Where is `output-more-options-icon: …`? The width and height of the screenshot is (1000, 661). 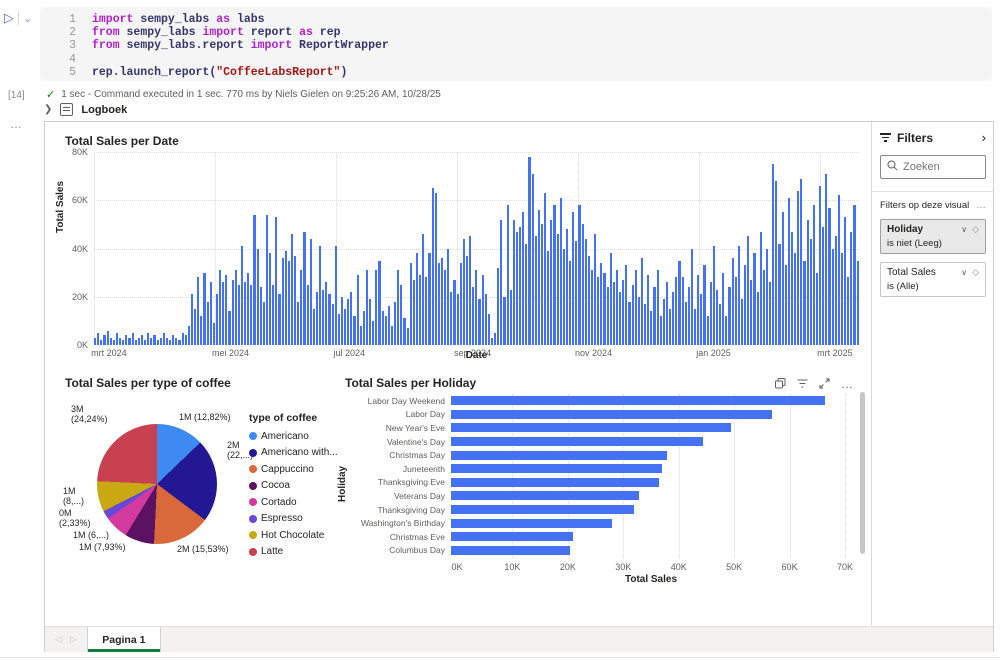
output-more-options-icon: … is located at coordinates (16, 124).